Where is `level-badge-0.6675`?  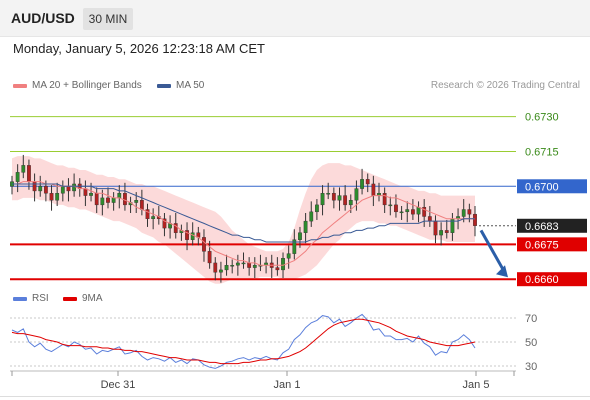 level-badge-0.6675 is located at coordinates (552, 244).